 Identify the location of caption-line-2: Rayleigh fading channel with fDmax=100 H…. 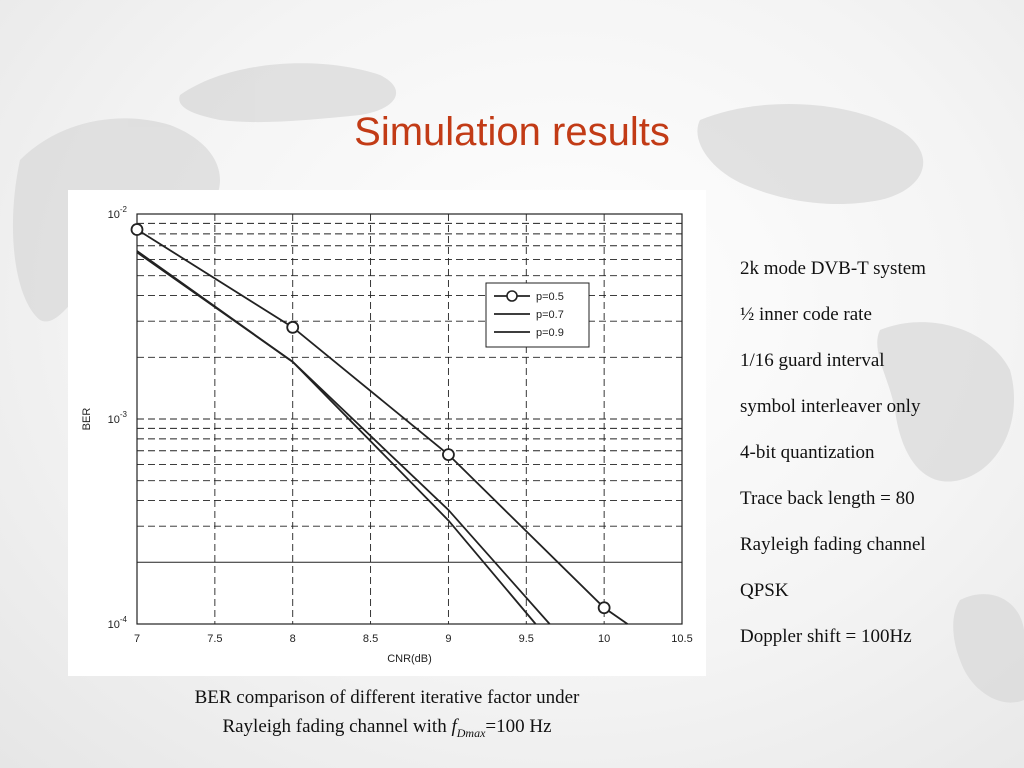
(387, 730).